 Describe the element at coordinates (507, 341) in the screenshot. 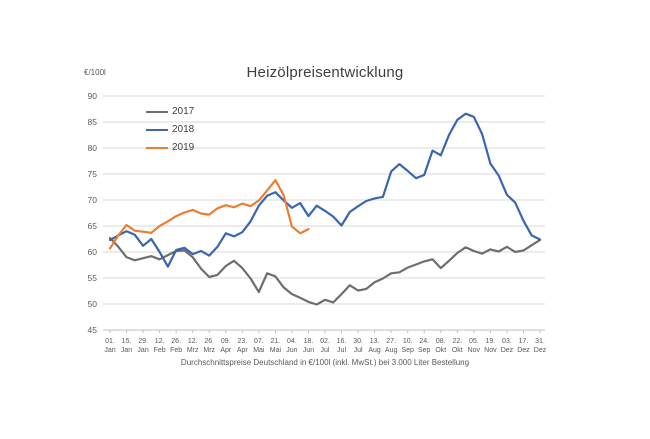

I see `x-axis-tick-label-day: 03.` at that location.